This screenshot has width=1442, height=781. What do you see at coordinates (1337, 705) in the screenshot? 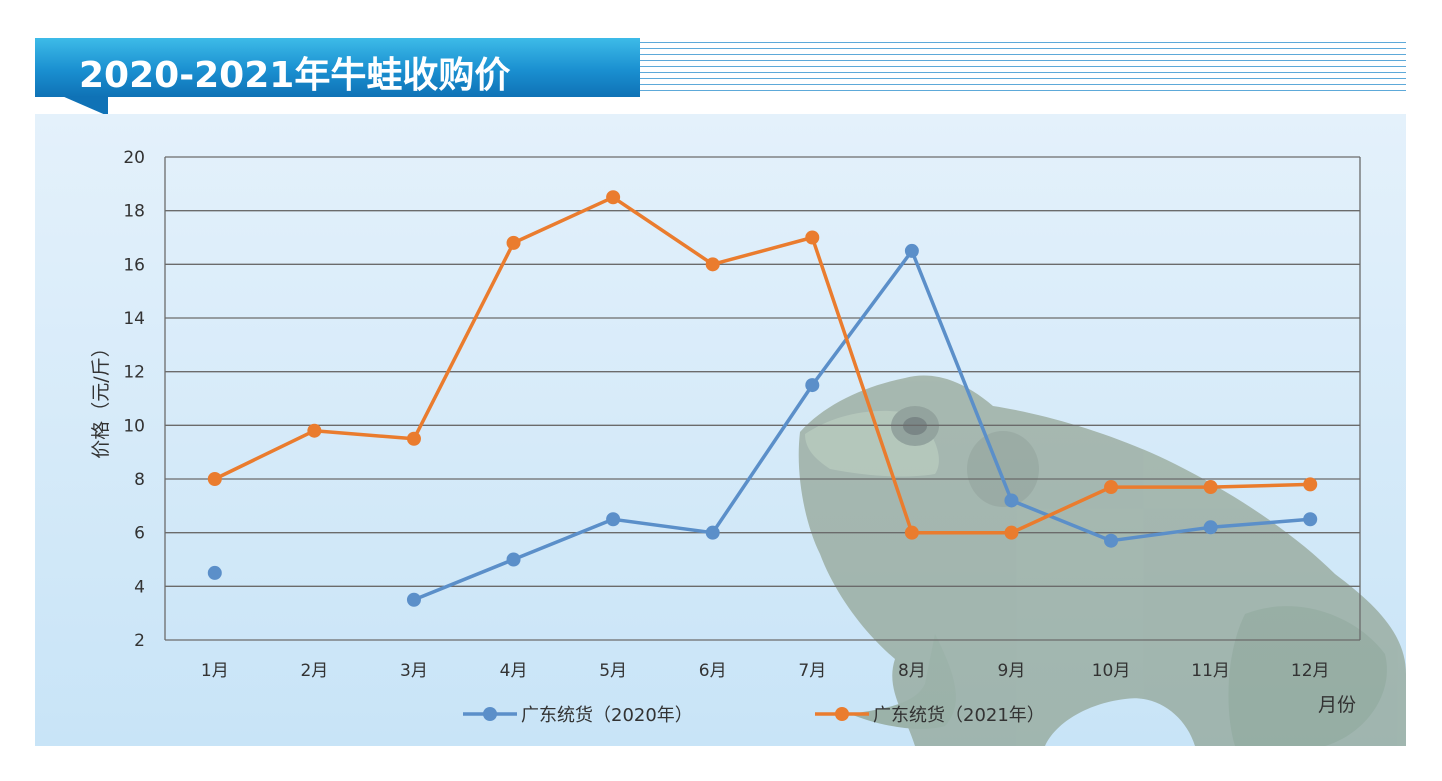
I see `x-axis-label: 月份` at bounding box center [1337, 705].